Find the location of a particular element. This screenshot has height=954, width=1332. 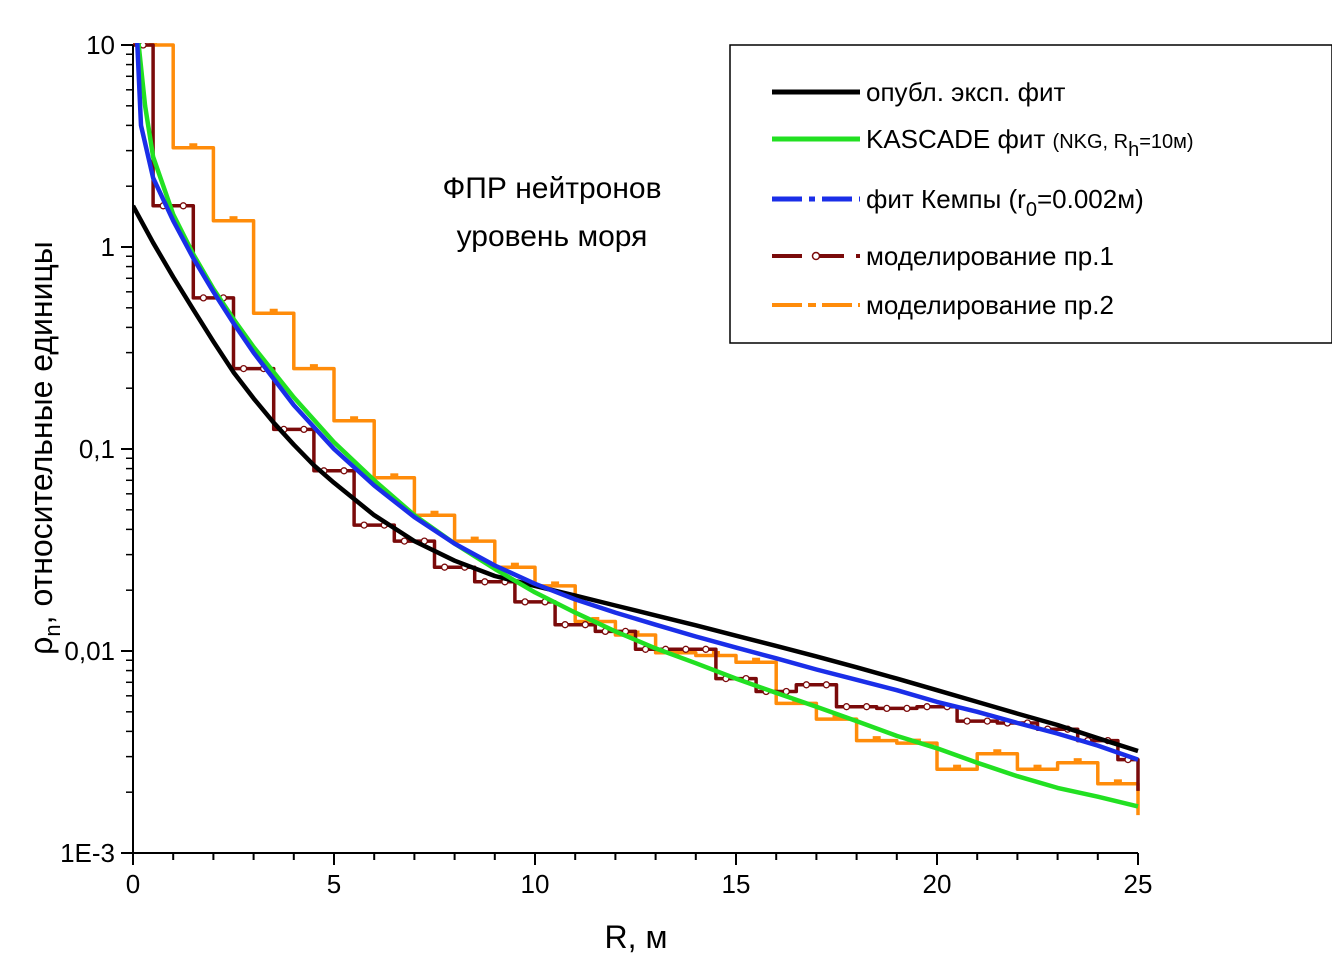

legend-label-kascade: KASCADE фит (NKG, Rh=10м) is located at coordinates (1030, 142).